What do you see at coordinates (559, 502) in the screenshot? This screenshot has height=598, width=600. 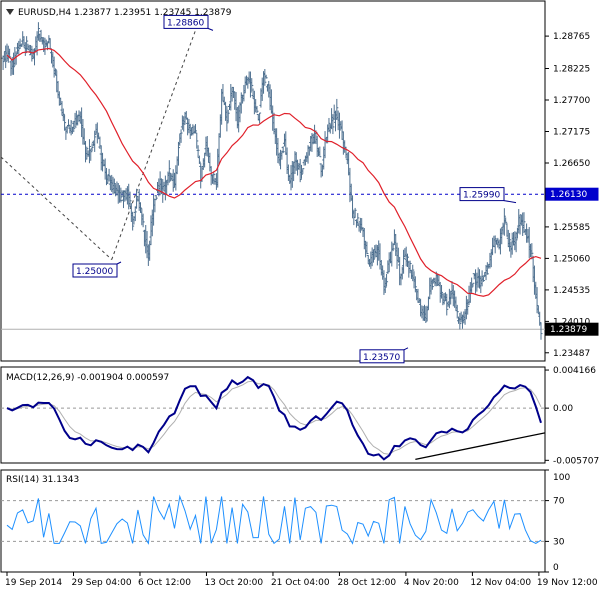 I see `rsi-tick-label: 70` at bounding box center [559, 502].